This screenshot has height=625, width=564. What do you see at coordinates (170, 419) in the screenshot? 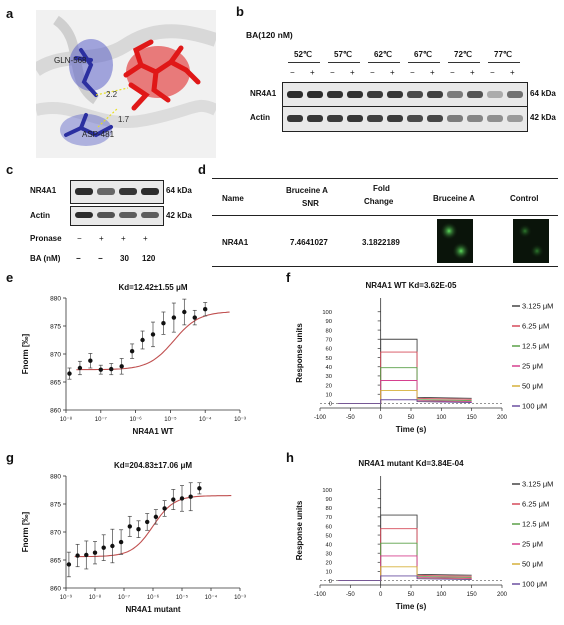
I see `x-tick-label: 10⁻⁵` at bounding box center [170, 419].